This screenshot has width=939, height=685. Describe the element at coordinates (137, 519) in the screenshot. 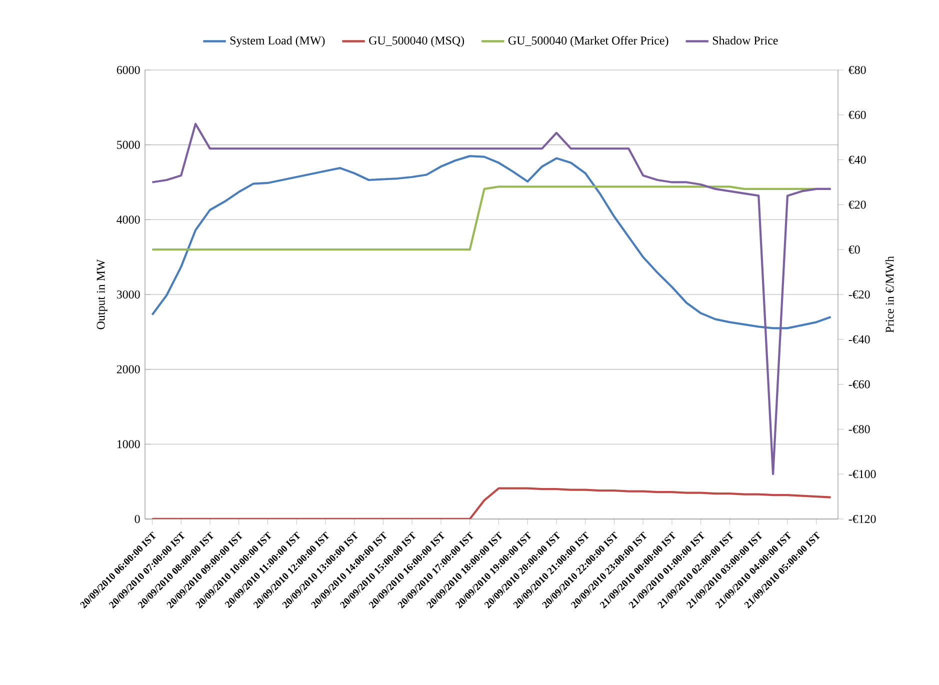

I see `y-tick-label: 0` at that location.